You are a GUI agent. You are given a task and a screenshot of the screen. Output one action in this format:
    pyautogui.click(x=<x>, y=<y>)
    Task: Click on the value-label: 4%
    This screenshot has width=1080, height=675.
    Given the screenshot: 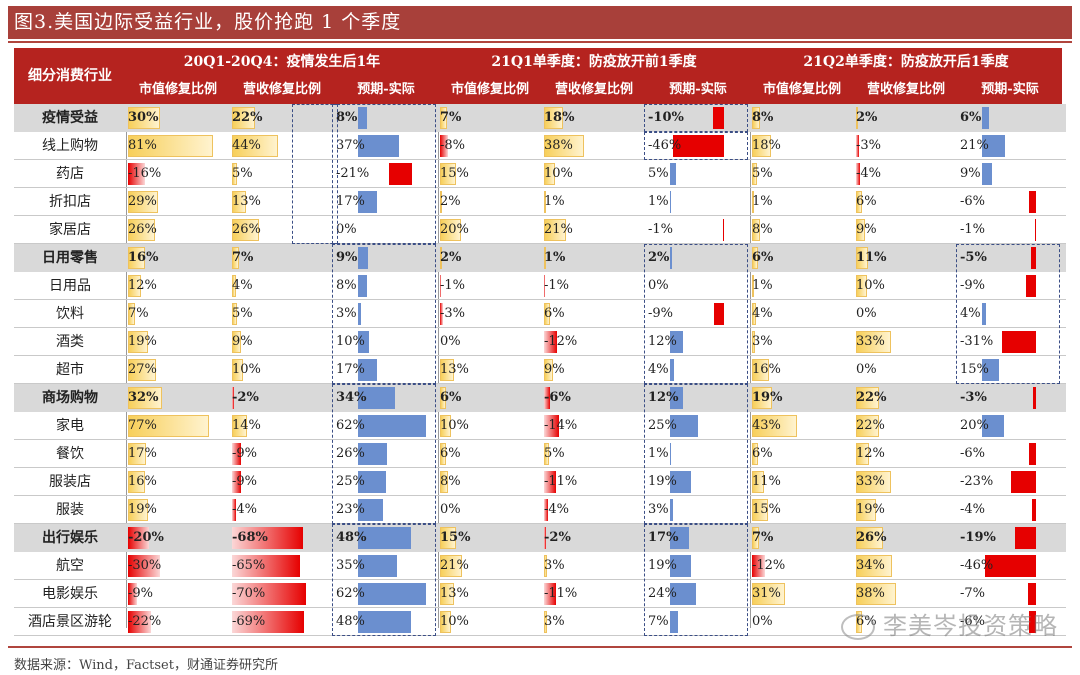 What is the action you would take?
    pyautogui.click(x=242, y=285)
    